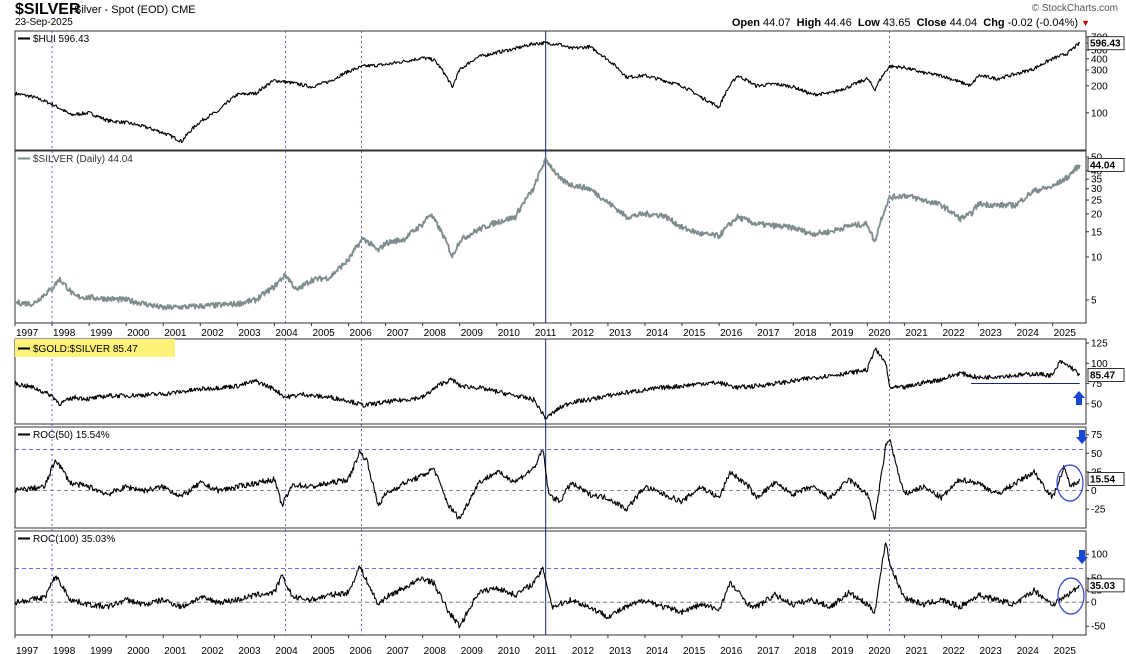 Image resolution: width=1126 pixels, height=654 pixels. I want to click on x-tick-label: 2008, so click(435, 650).